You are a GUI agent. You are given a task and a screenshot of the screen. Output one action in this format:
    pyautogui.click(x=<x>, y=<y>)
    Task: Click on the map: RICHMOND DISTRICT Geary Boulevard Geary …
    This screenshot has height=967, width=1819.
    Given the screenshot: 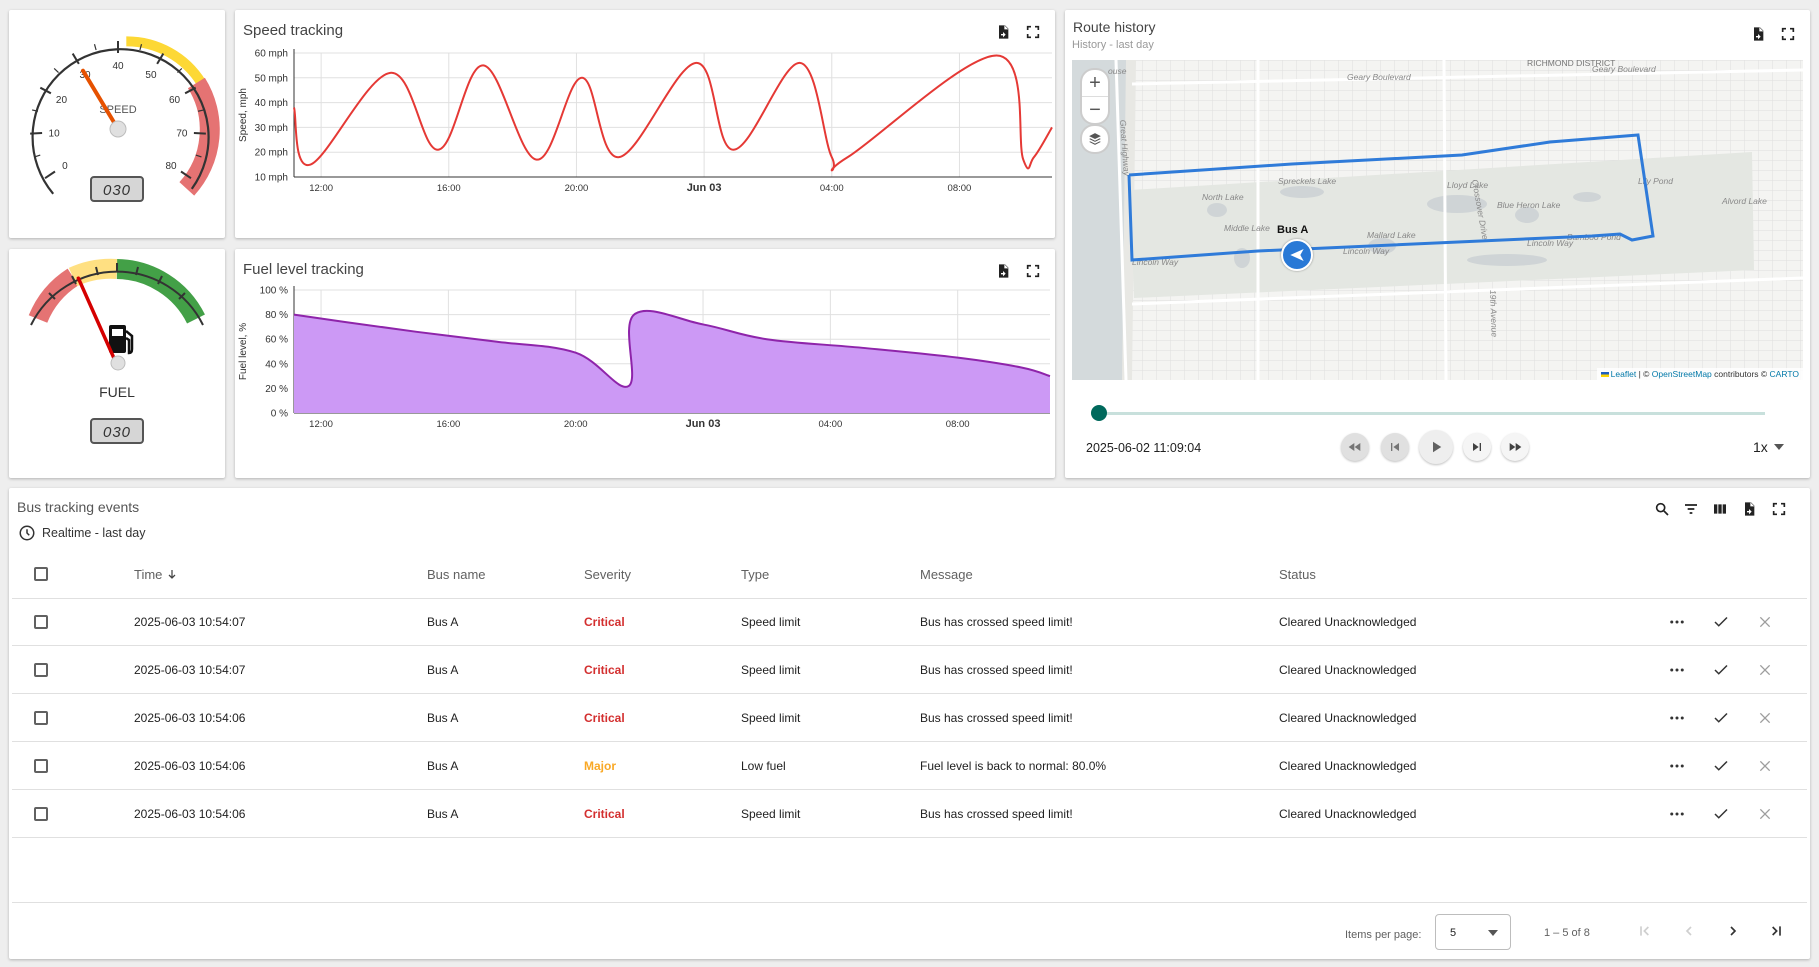 What is the action you would take?
    pyautogui.click(x=1437, y=220)
    